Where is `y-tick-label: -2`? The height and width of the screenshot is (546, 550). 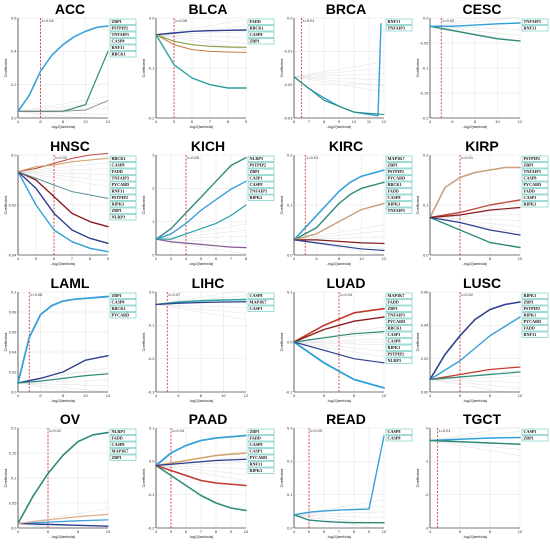 y-tick-label: -2 is located at coordinates (427, 494).